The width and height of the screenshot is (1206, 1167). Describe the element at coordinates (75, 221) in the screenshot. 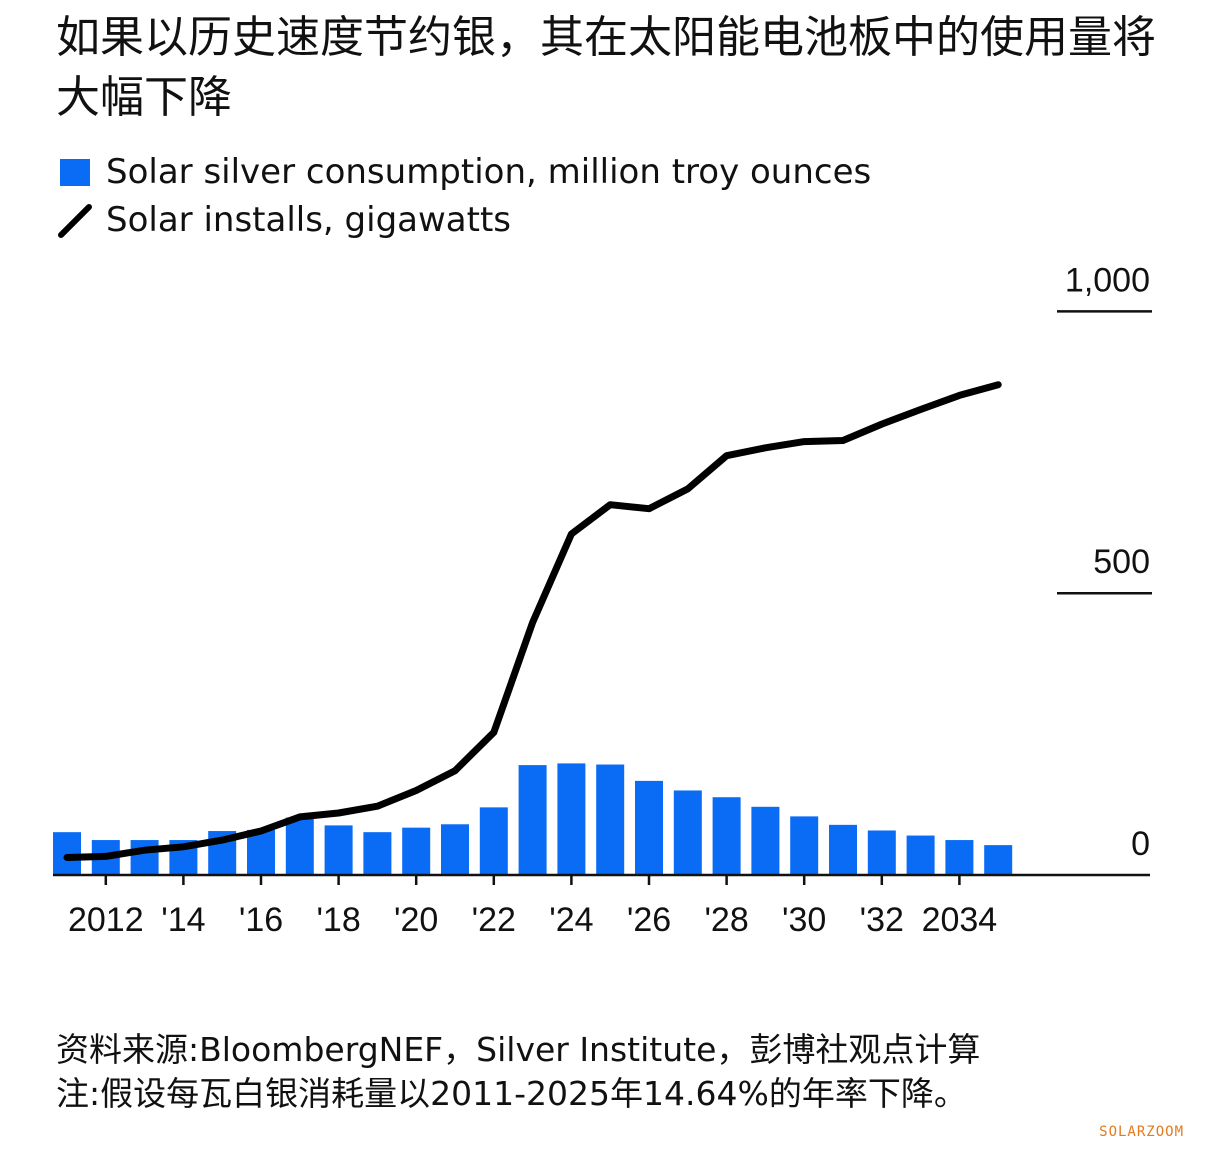

I see `legend-line-swatch` at that location.